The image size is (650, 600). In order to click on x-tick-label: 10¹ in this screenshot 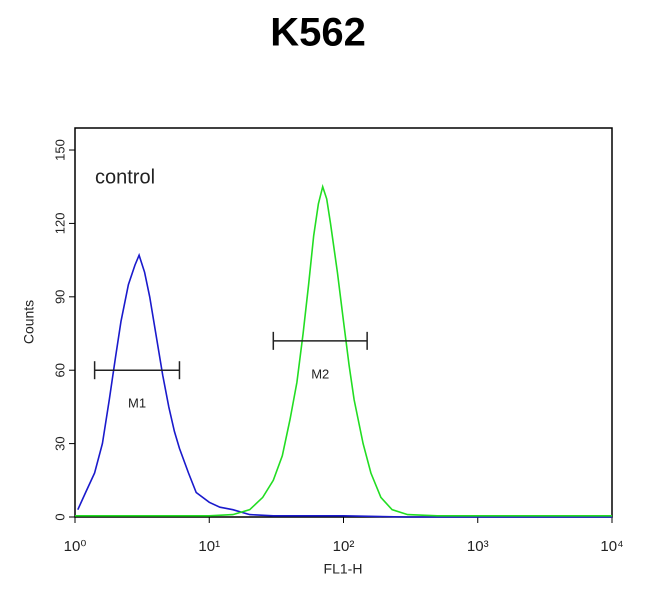, I will do `click(209, 546)`.